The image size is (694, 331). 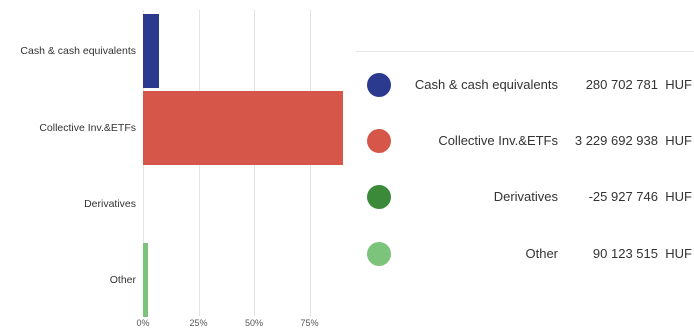 I want to click on legend-item-cash: Cash & cash equivalents 280 702 781 HUF, so click(x=525, y=85).